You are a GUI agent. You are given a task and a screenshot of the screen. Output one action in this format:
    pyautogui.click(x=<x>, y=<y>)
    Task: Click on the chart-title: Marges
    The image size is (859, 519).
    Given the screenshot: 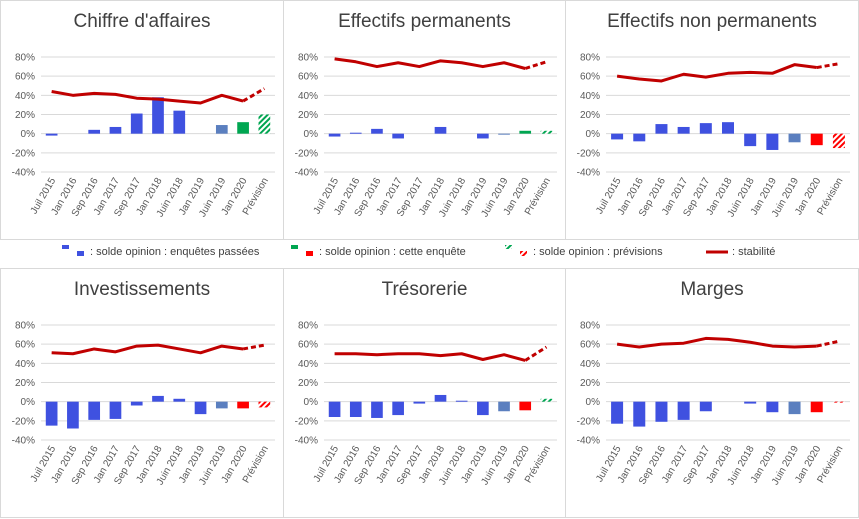 What is the action you would take?
    pyautogui.click(x=712, y=289)
    